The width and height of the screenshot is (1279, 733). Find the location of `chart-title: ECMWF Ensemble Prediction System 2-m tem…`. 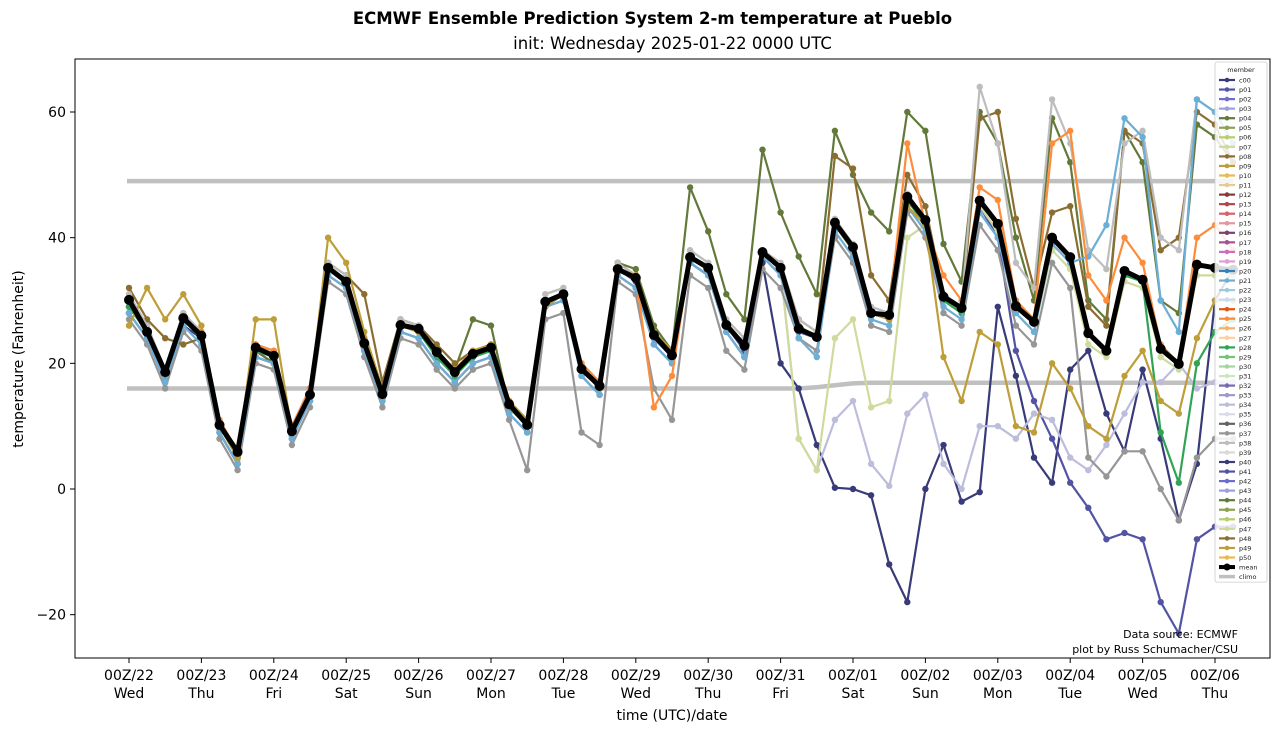

chart-title: ECMWF Ensemble Prediction System 2-m tem… is located at coordinates (652, 18).